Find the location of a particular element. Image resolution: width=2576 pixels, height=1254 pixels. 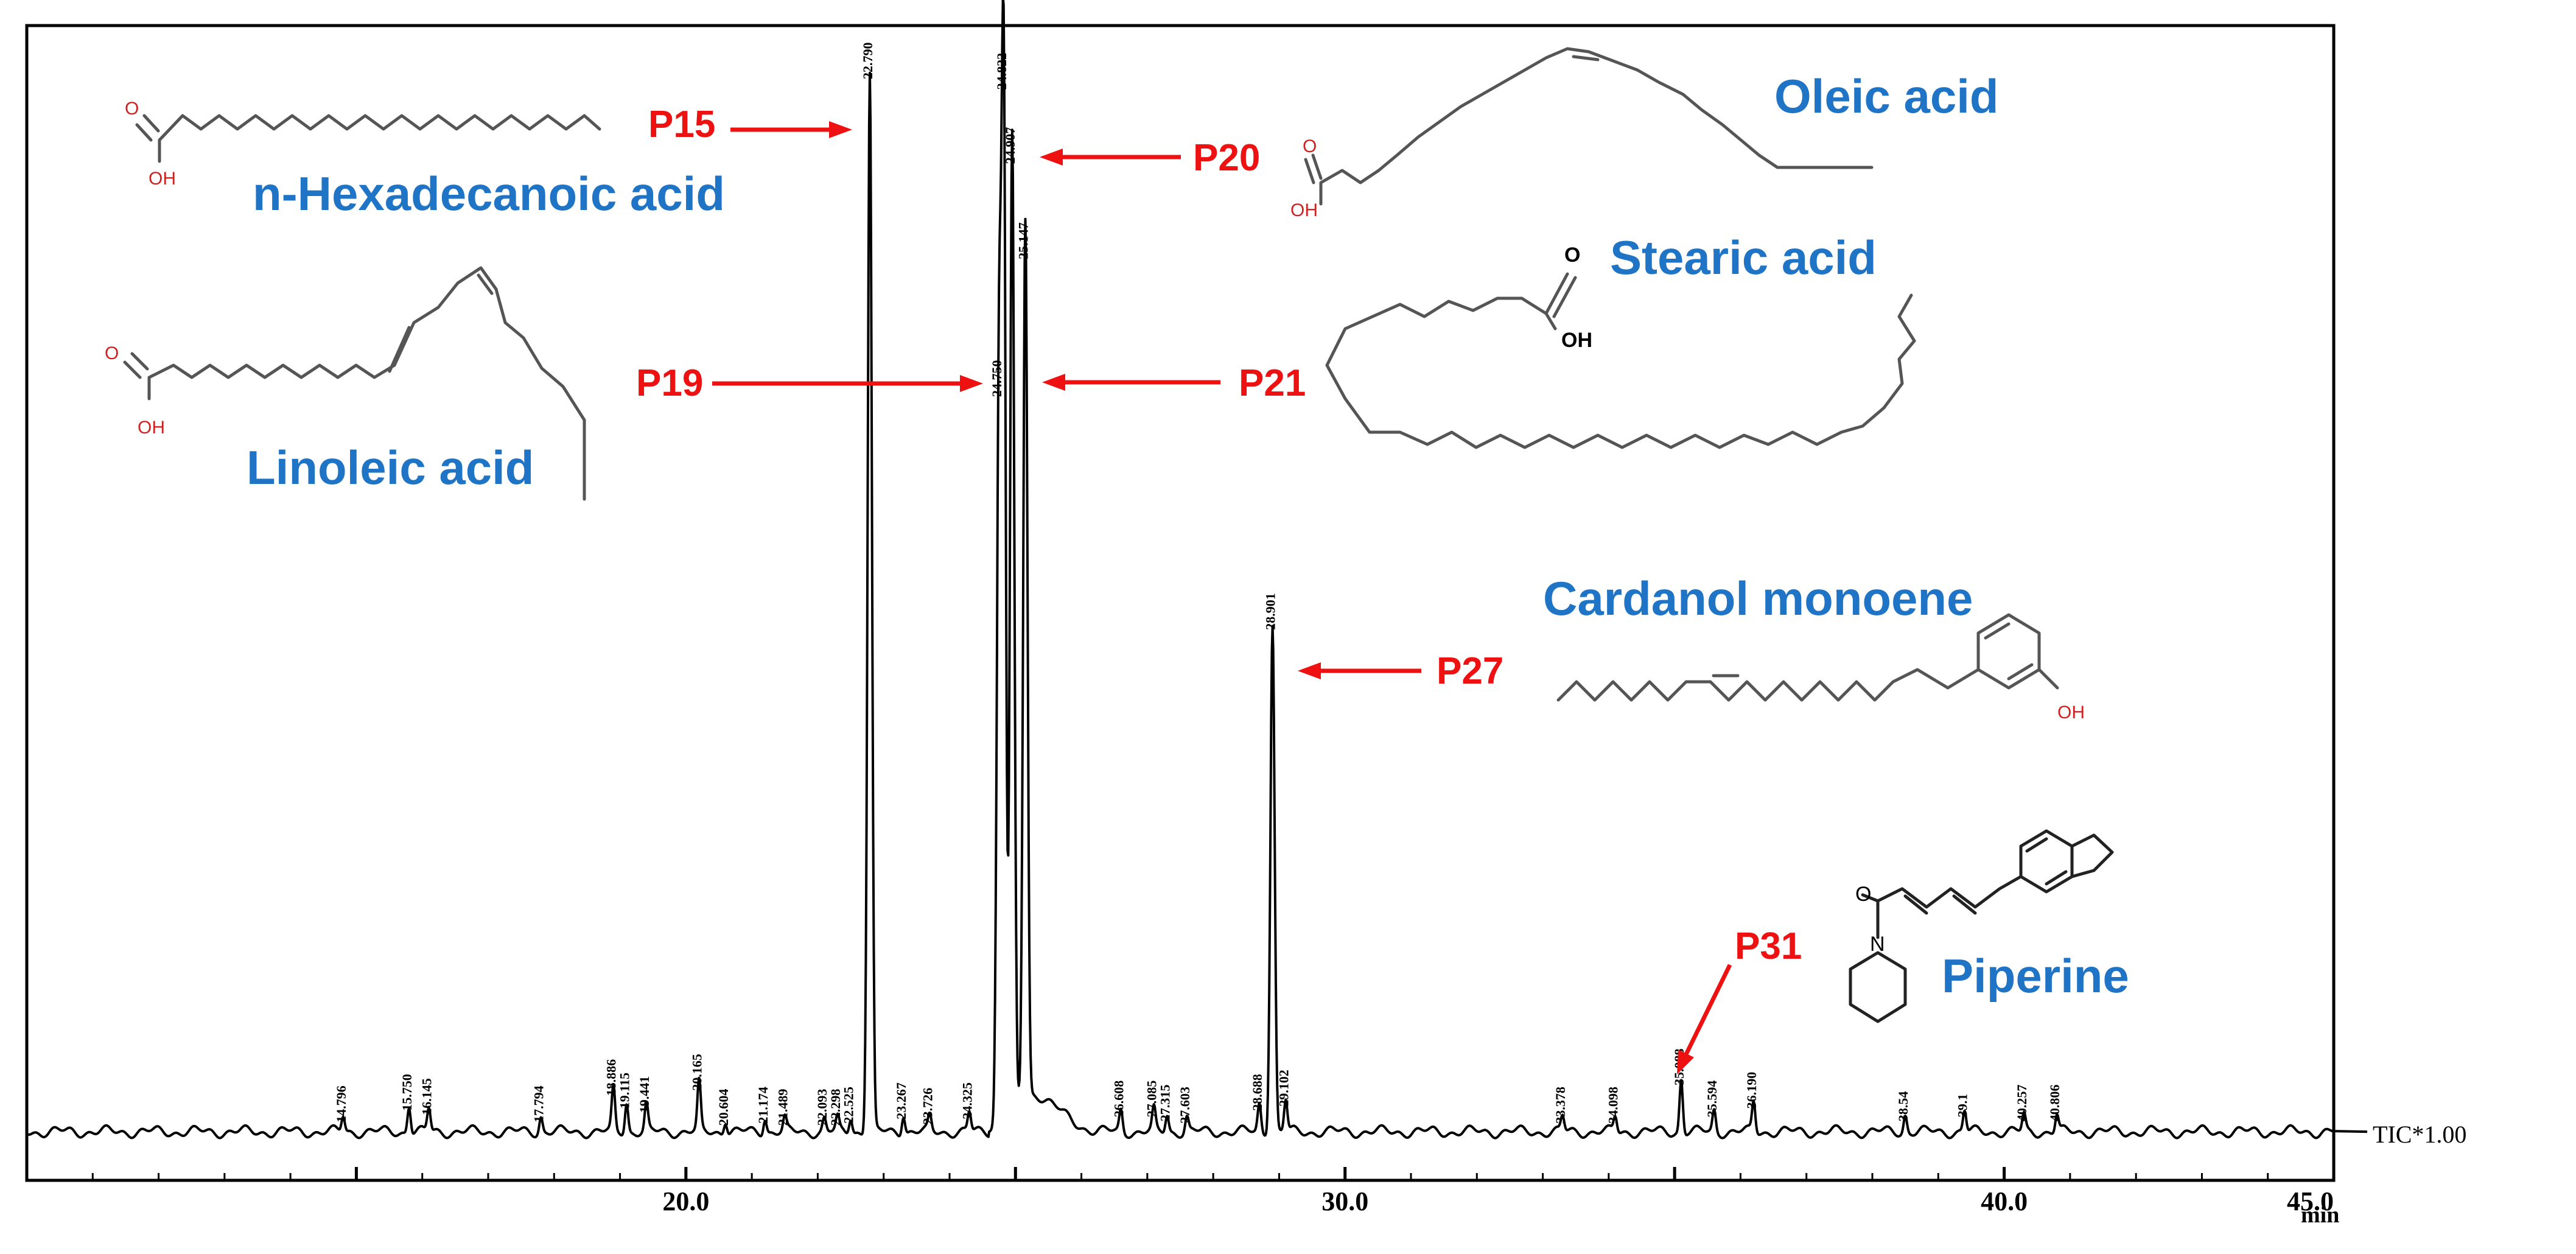

structure-cardanol-monoene: OH is located at coordinates (1820, 668).